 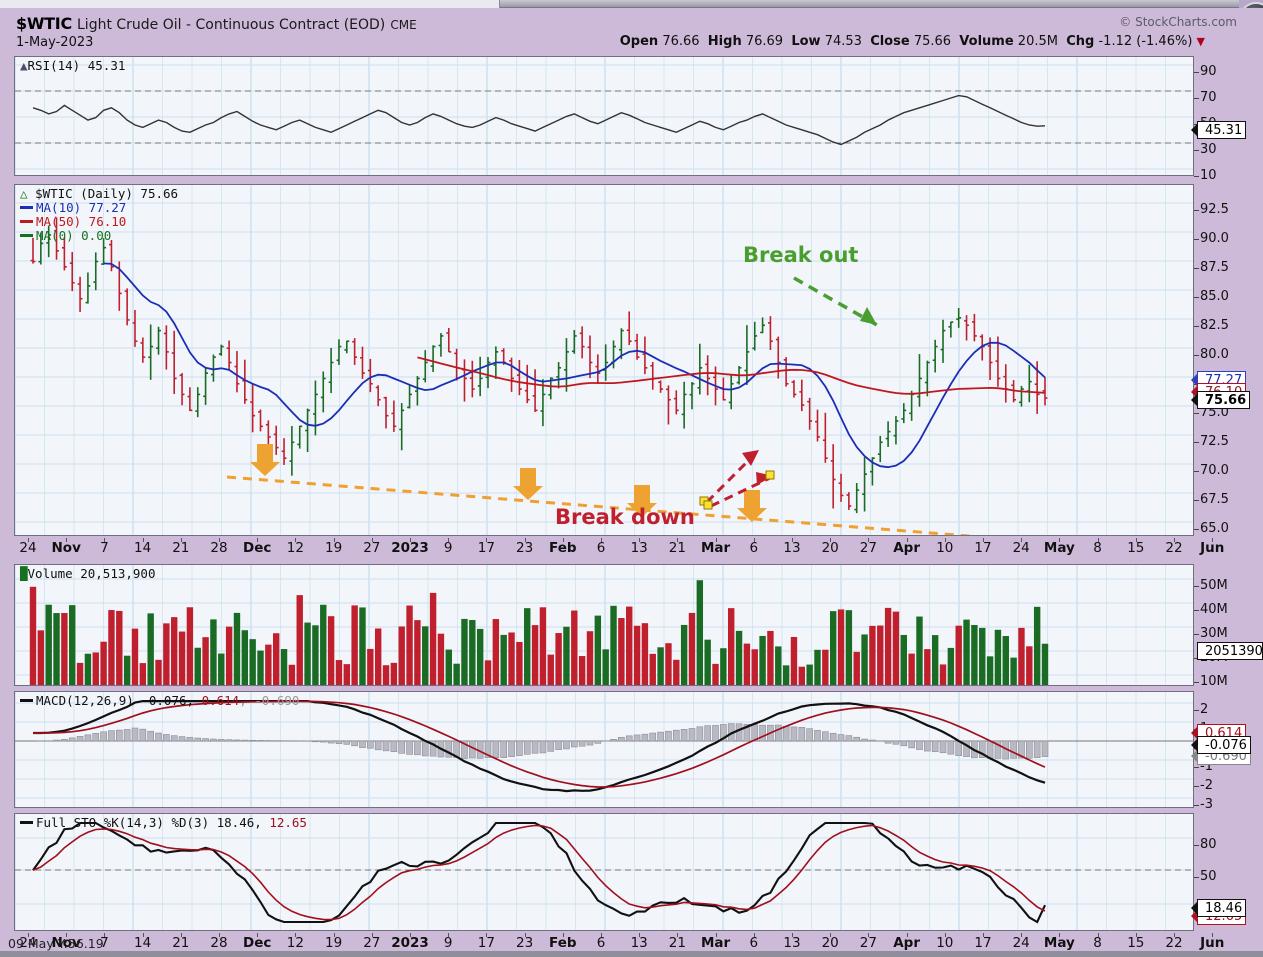 I want to click on ma50-swatch-icon, so click(x=26, y=221).